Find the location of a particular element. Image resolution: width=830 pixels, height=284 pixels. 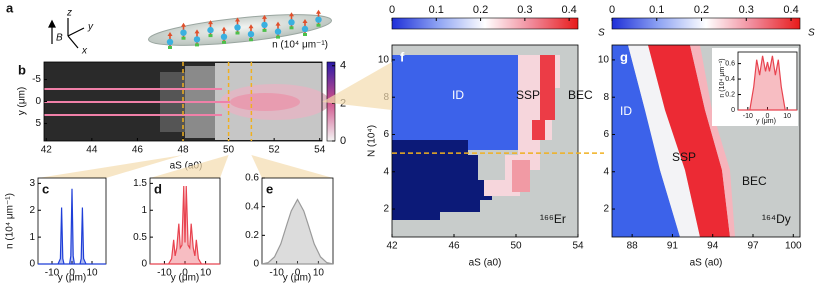

y-axis-label: N (10⁴) is located at coordinates (372, 141).